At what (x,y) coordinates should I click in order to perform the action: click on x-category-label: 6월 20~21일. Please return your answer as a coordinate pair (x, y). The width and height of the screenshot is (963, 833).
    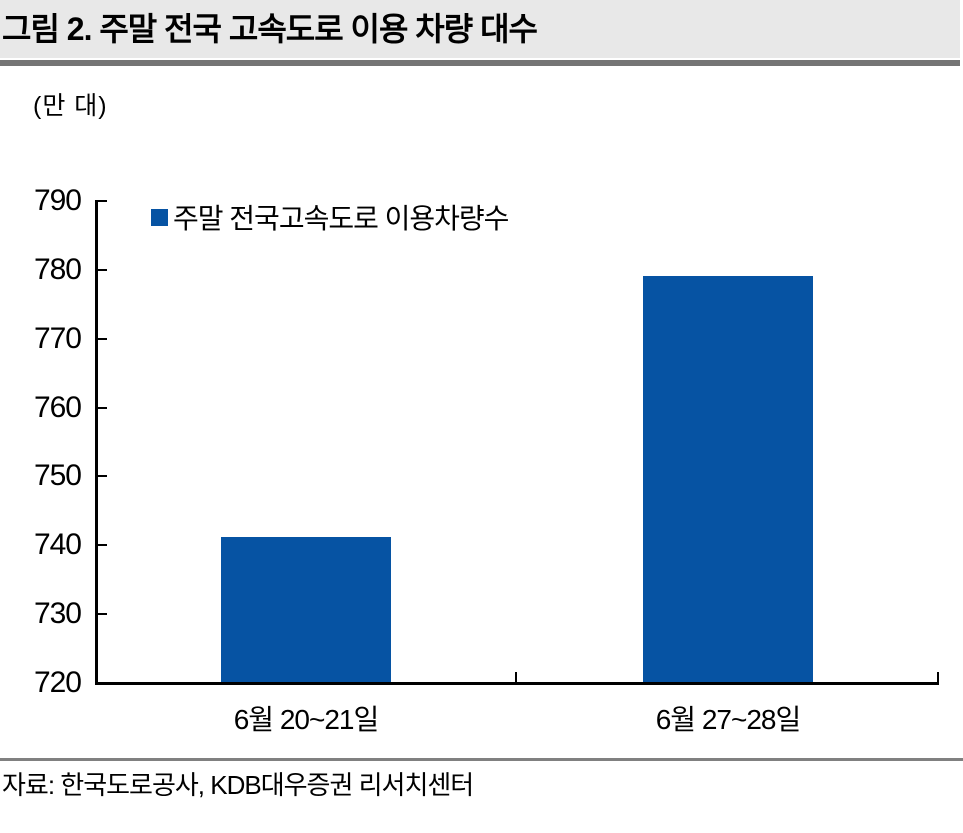
    Looking at the image, I should click on (306, 719).